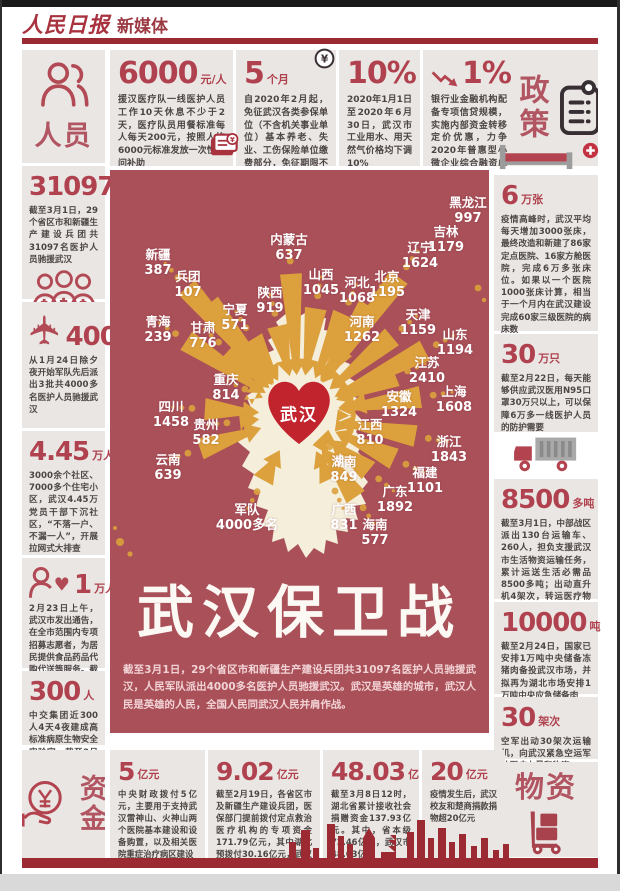 This screenshot has height=891, width=620. I want to click on province-name: 云南, so click(168, 459).